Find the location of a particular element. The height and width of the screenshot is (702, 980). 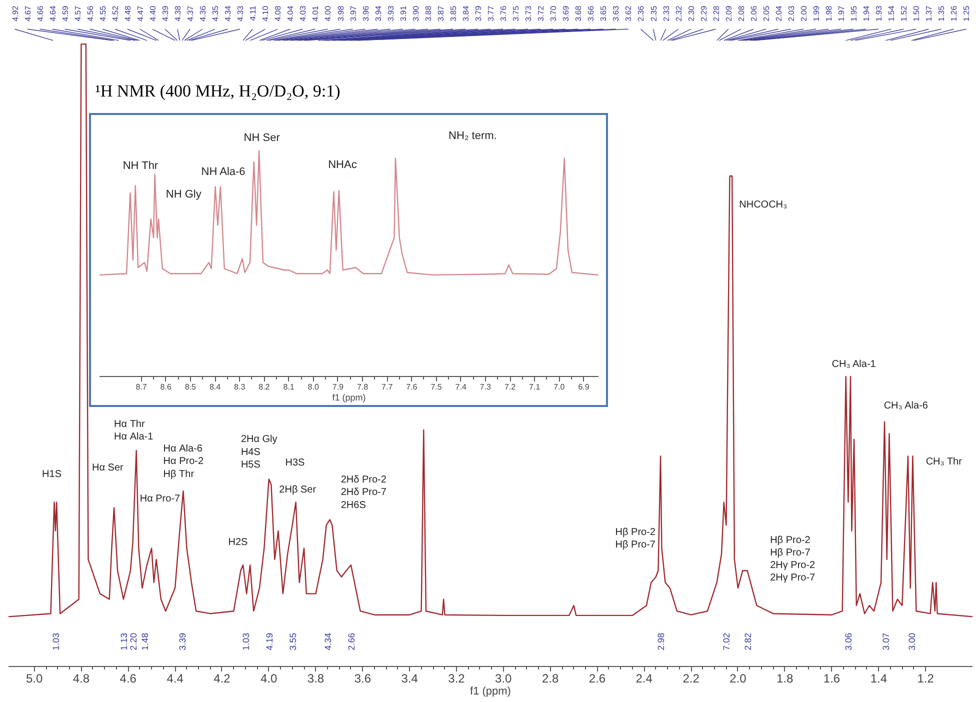

annotation: 3.75 is located at coordinates (516, 13).